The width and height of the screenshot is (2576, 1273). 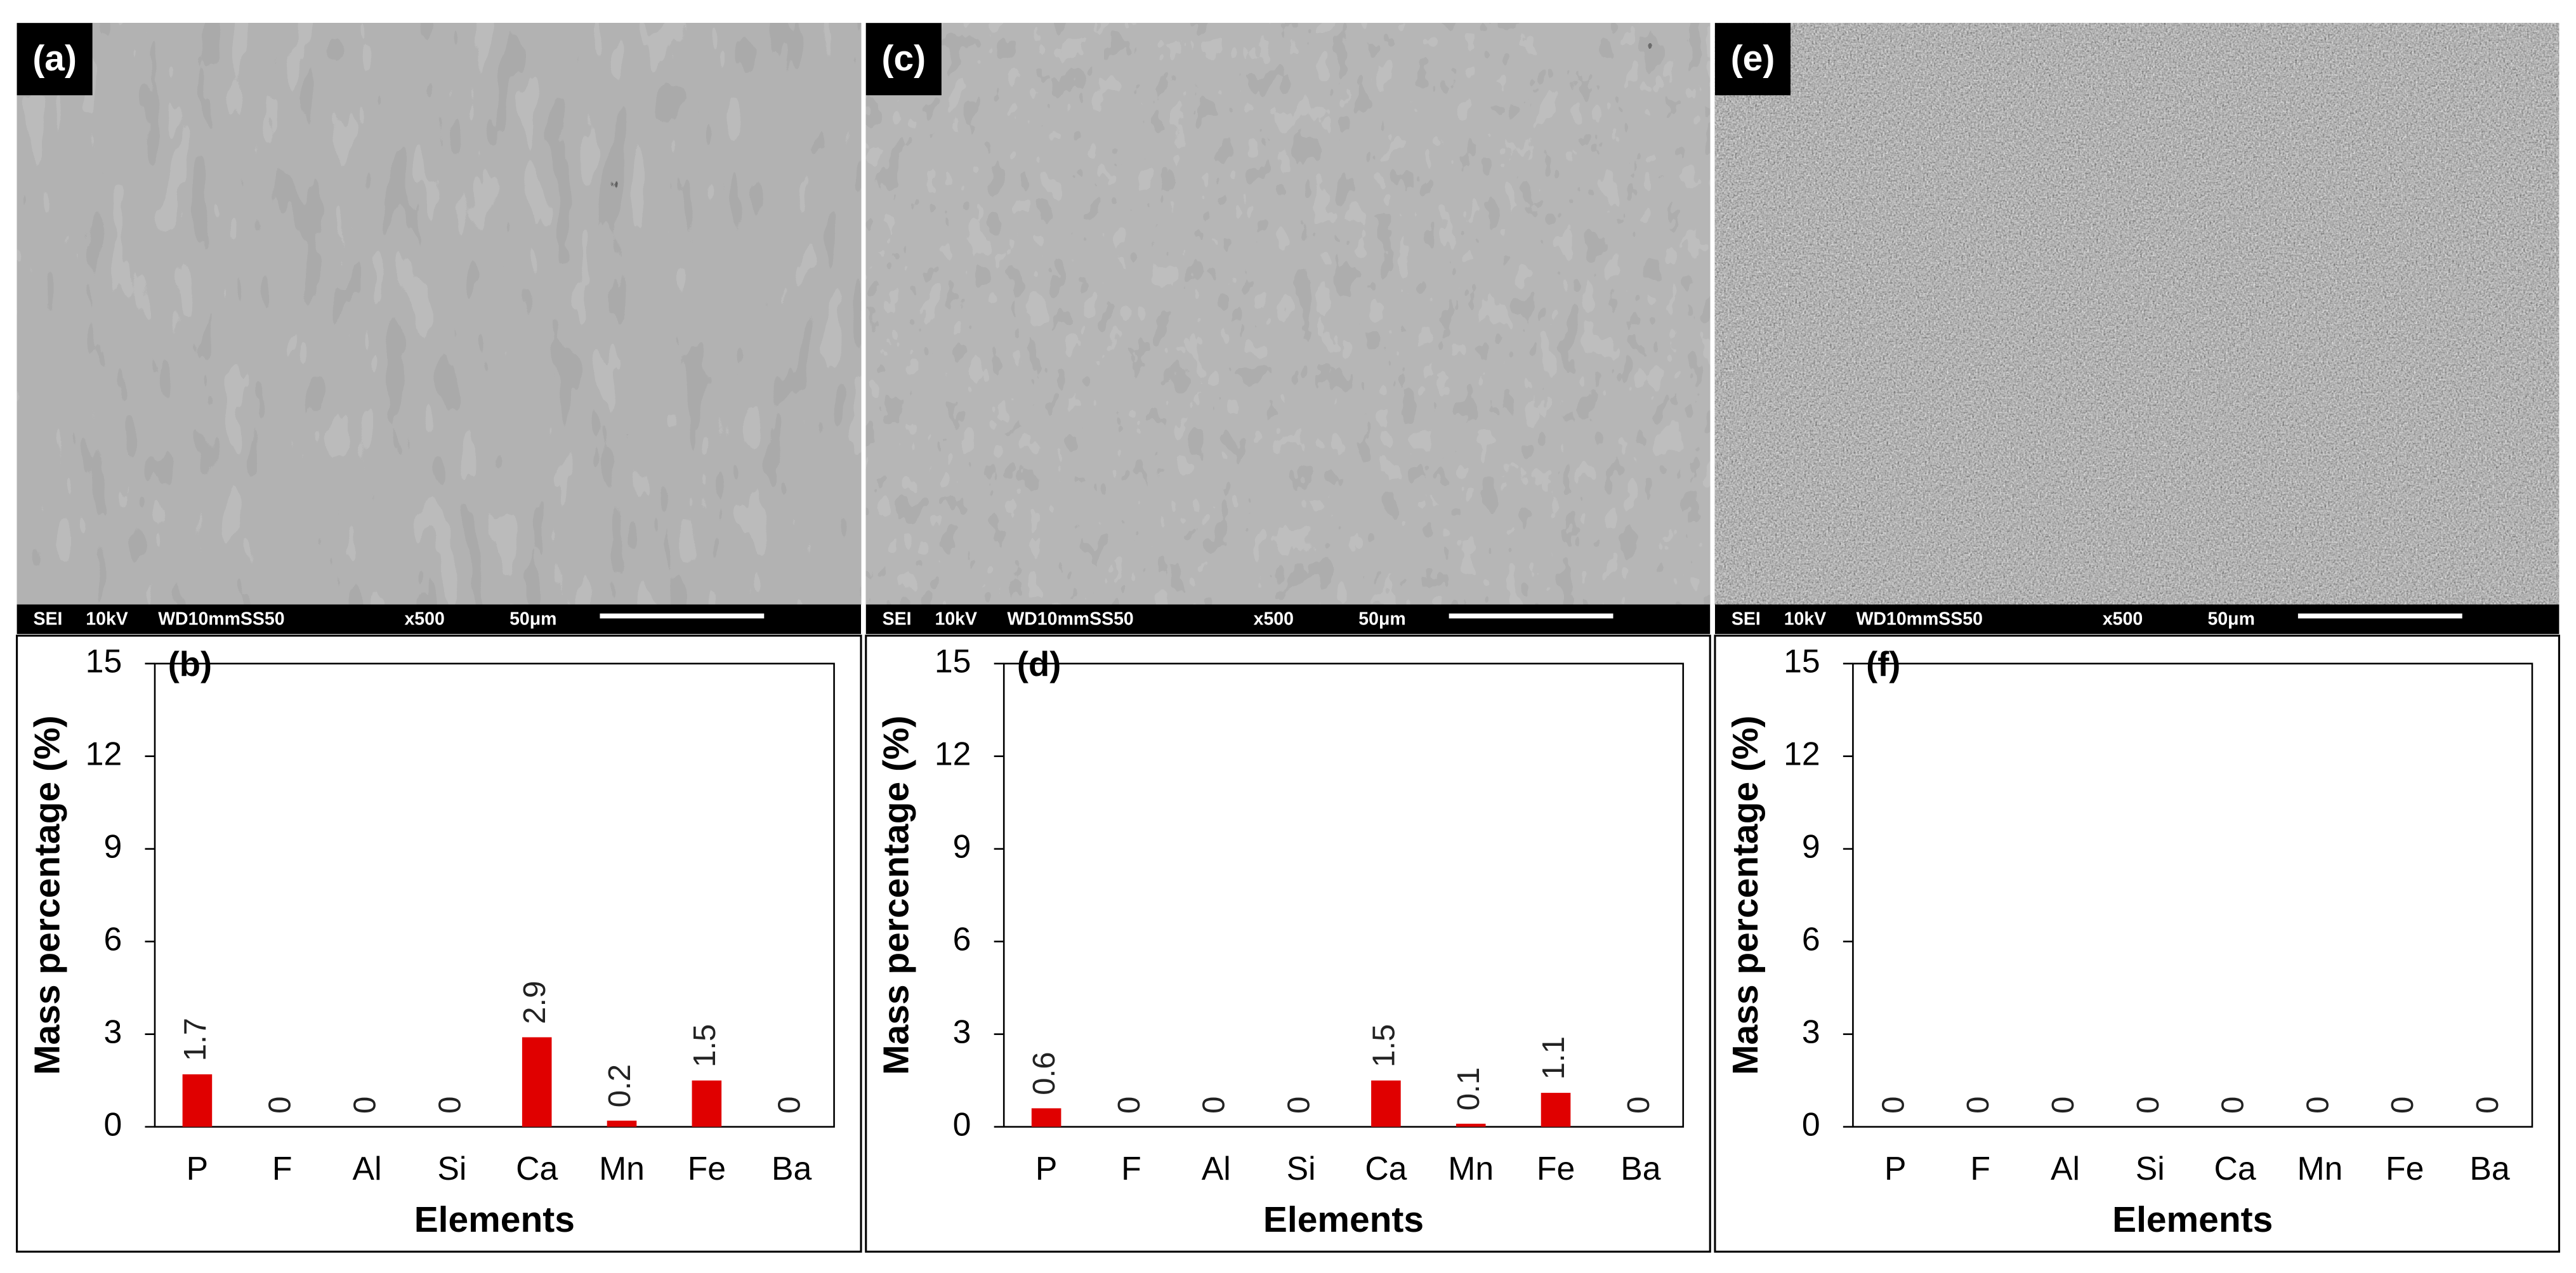 I want to click on panel-label: (f), so click(x=1883, y=664).